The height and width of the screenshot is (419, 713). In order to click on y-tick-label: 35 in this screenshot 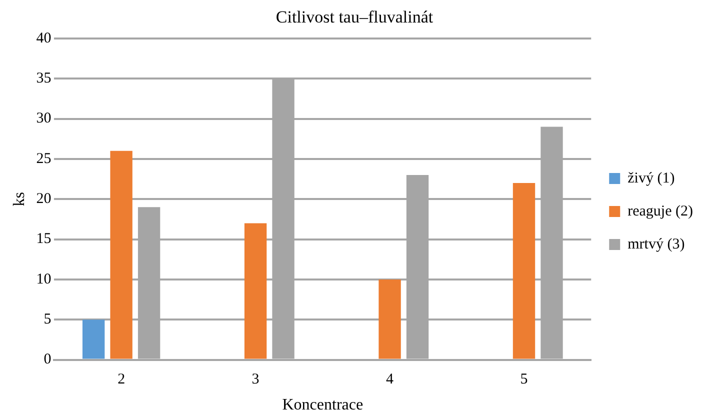, I will do `click(44, 78)`.